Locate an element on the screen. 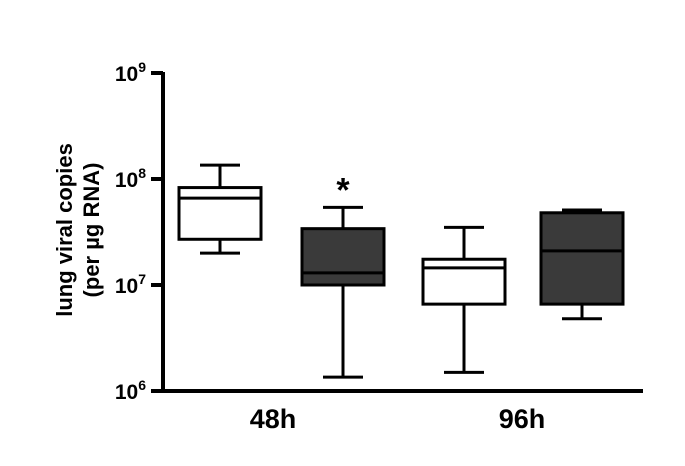 The width and height of the screenshot is (685, 466). box-48h-2: * is located at coordinates (343, 275).